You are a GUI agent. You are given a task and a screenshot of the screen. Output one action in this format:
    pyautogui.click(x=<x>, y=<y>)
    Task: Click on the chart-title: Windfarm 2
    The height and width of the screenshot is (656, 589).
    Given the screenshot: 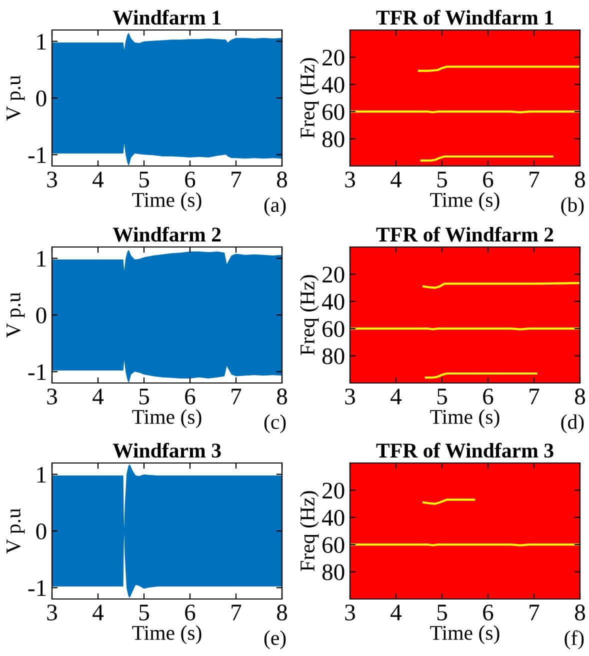 What is the action you would take?
    pyautogui.click(x=166, y=234)
    